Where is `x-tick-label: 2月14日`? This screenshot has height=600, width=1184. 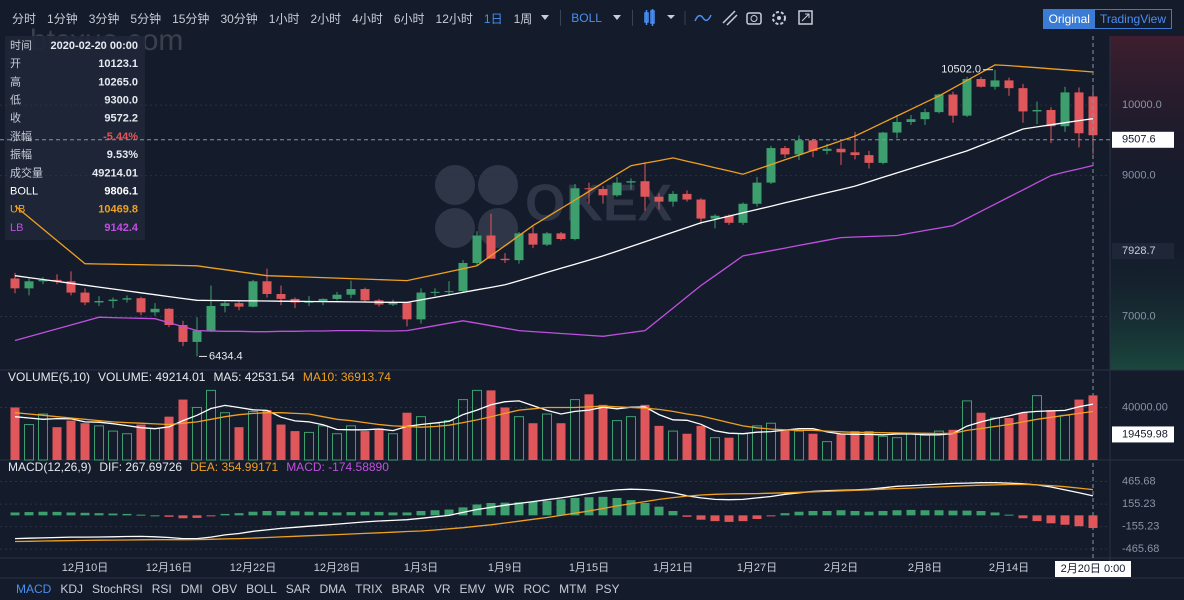 x-tick-label: 2月14日 is located at coordinates (1009, 568).